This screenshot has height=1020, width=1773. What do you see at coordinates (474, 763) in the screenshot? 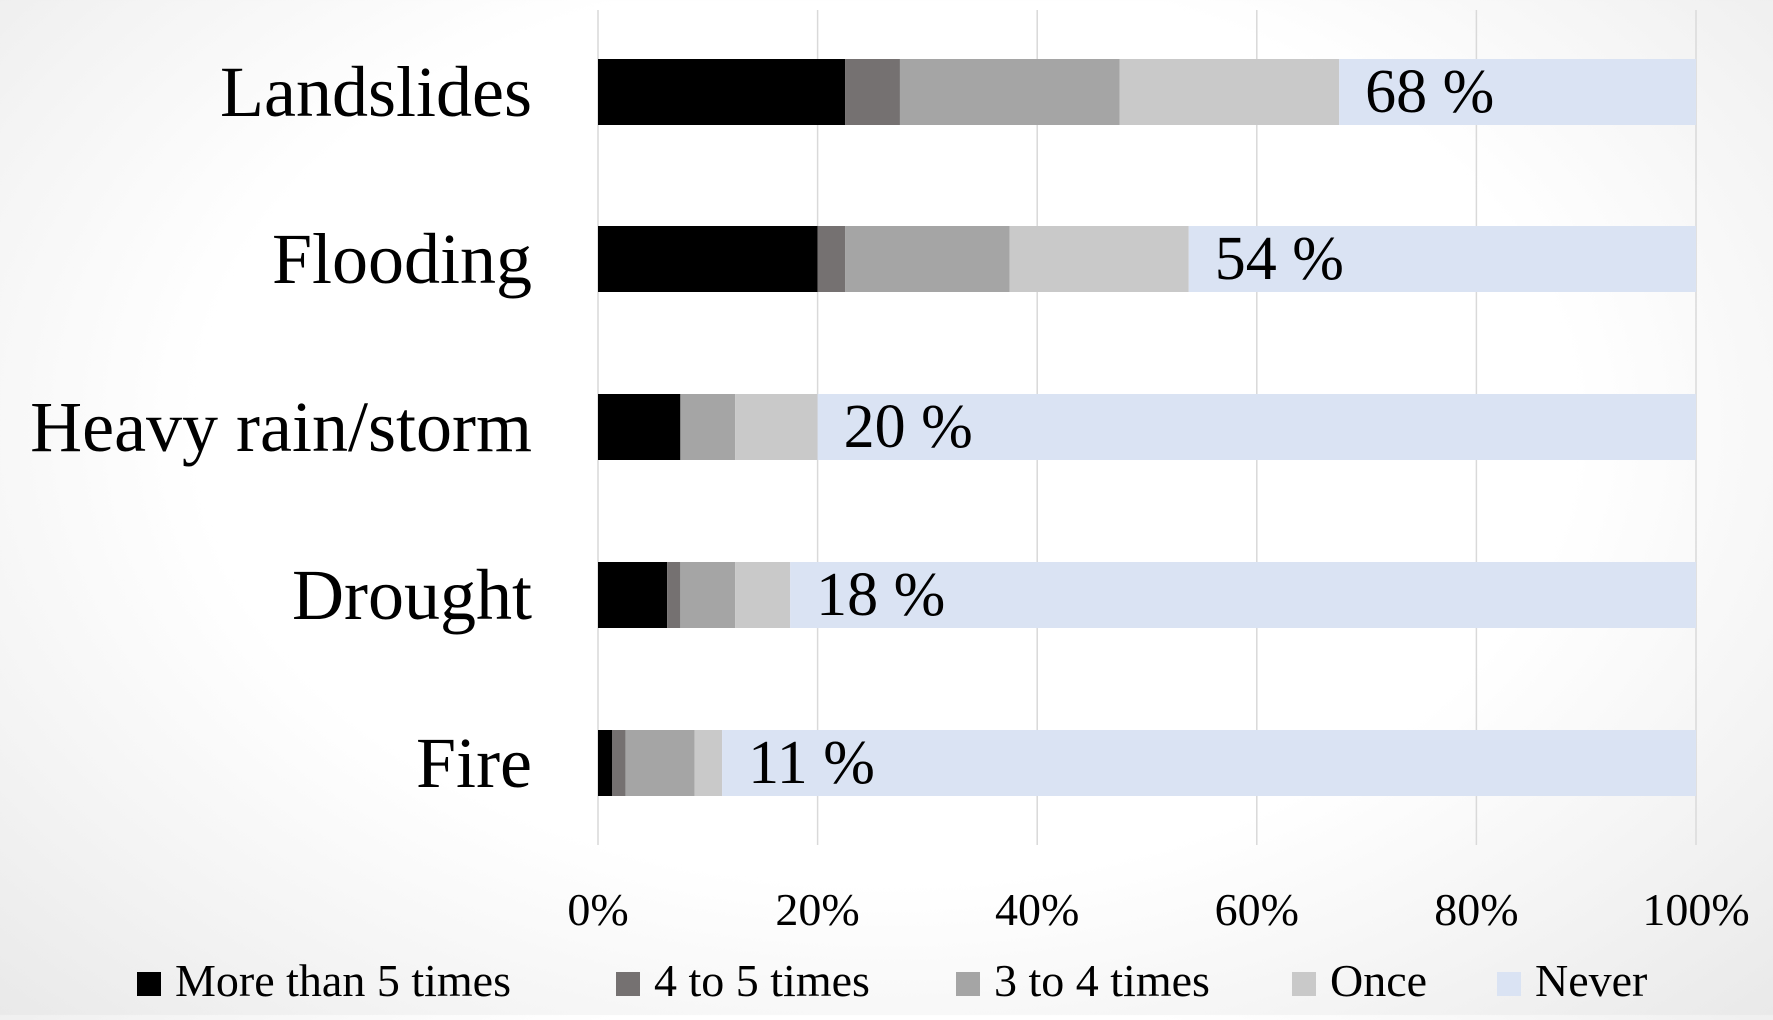
I see `category-label-fire: Fire` at bounding box center [474, 763].